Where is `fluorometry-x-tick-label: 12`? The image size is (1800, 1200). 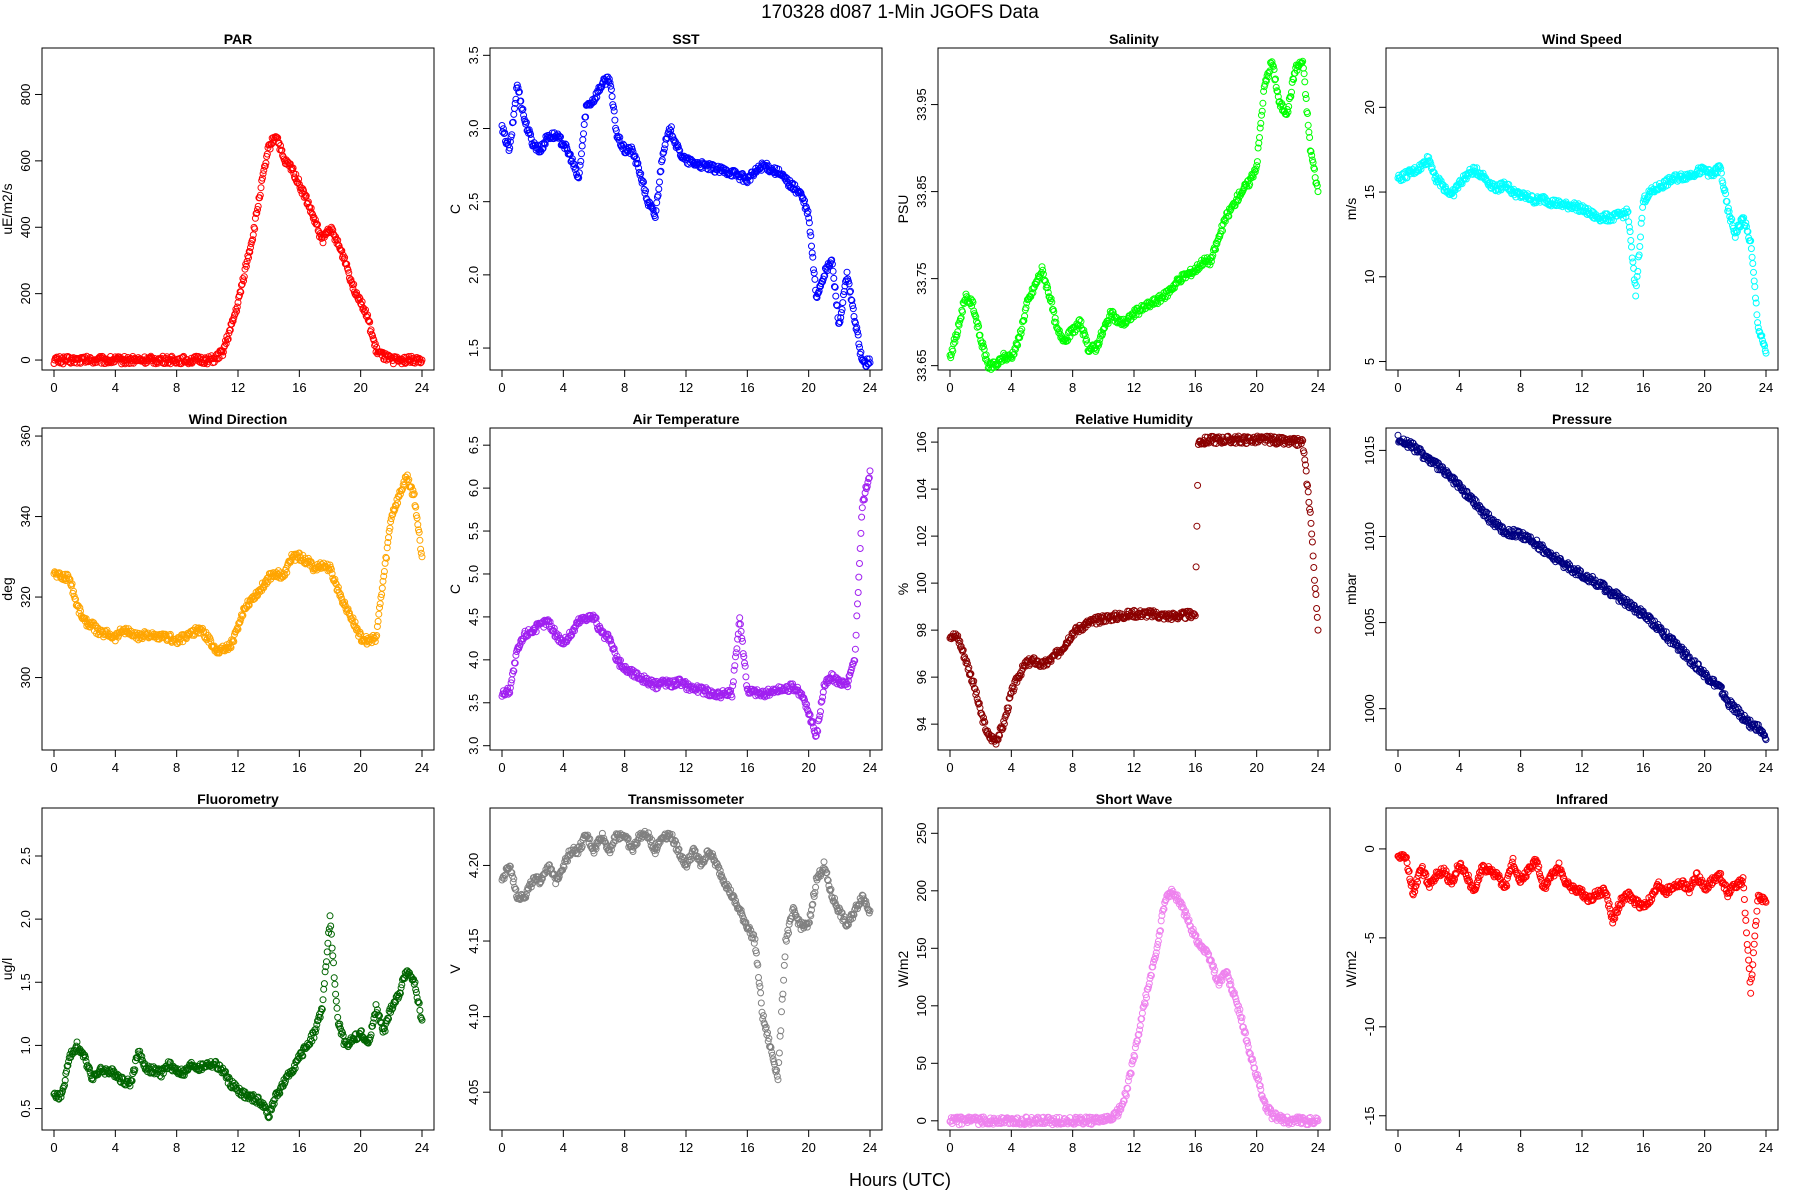 fluorometry-x-tick-label: 12 is located at coordinates (238, 1147).